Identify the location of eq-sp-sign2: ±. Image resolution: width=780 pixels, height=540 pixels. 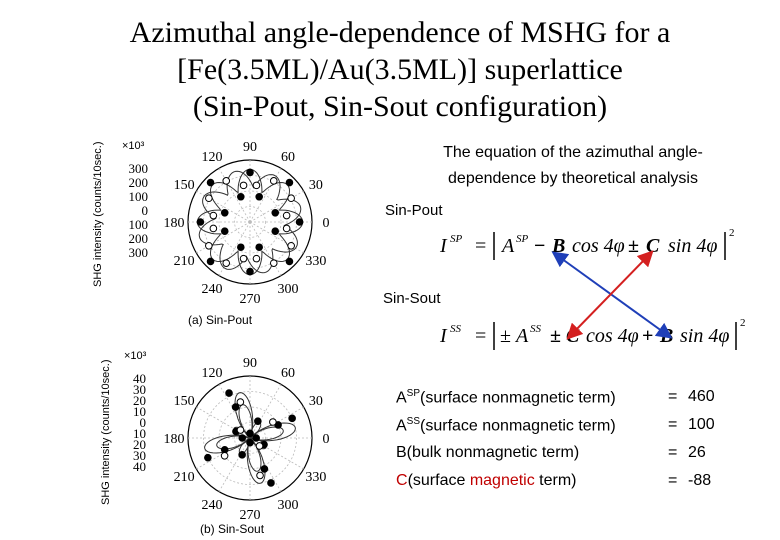
(633, 246).